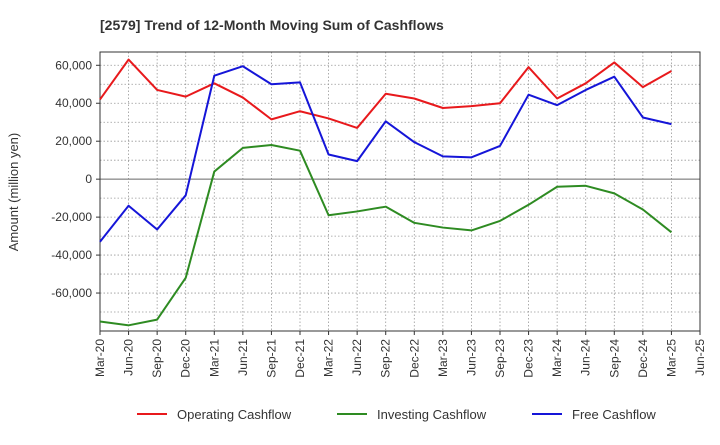  I want to click on x-tick-label: Dec-21, so click(300, 358).